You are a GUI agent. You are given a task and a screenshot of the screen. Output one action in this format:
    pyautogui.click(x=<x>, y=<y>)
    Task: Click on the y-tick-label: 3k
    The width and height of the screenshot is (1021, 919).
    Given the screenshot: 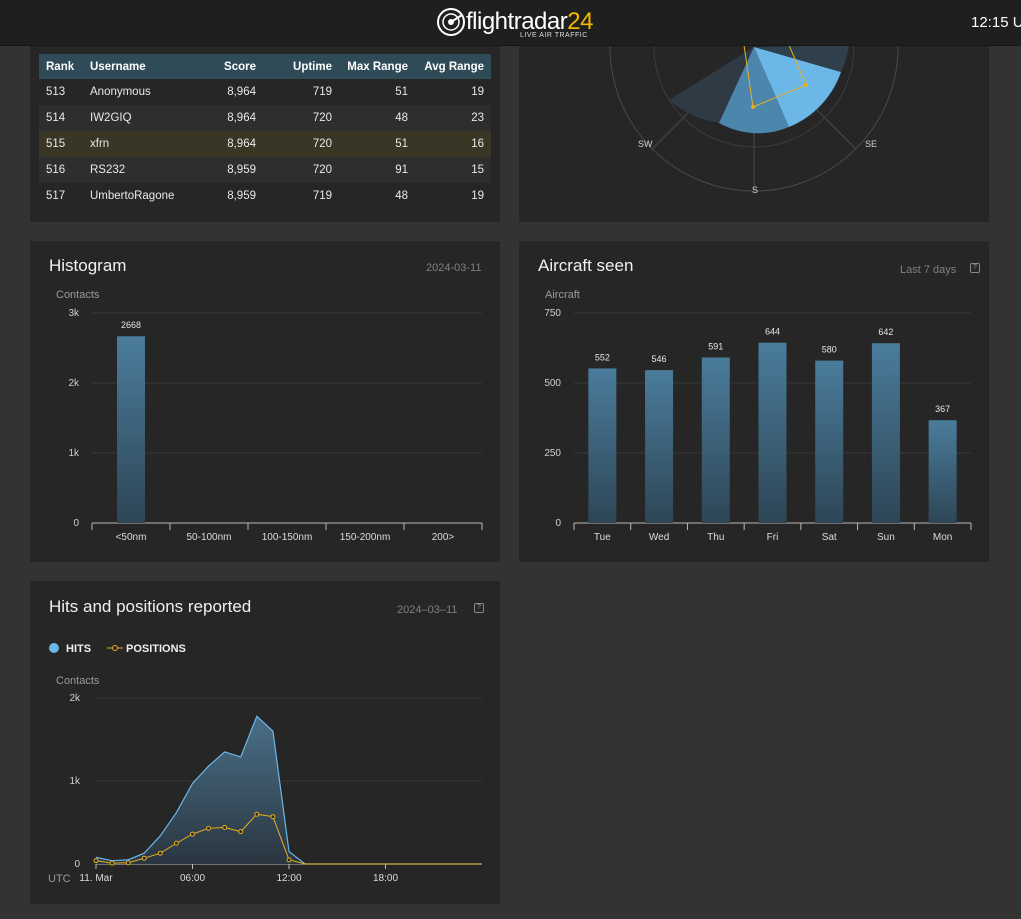 What is the action you would take?
    pyautogui.click(x=74, y=313)
    